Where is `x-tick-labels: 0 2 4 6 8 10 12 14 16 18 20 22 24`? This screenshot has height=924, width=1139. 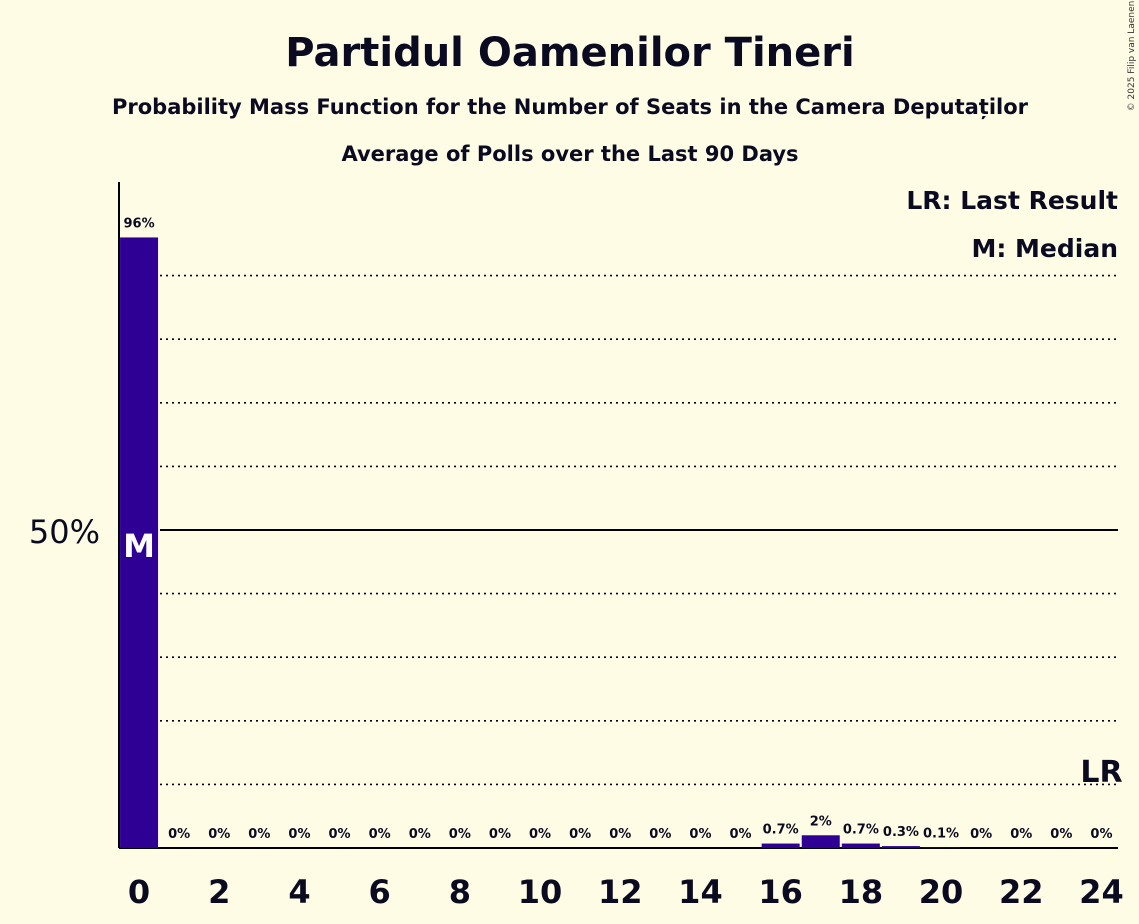 x-tick-labels: 0 2 4 6 8 10 12 14 16 18 20 22 24 is located at coordinates (626, 892).